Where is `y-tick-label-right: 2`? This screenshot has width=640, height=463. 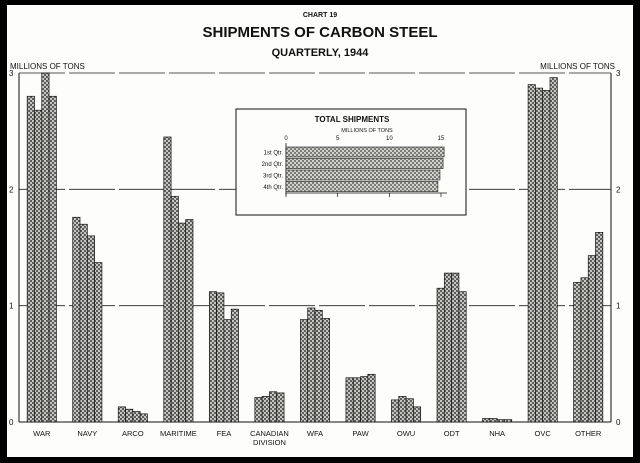 y-tick-label-right: 2 is located at coordinates (618, 189).